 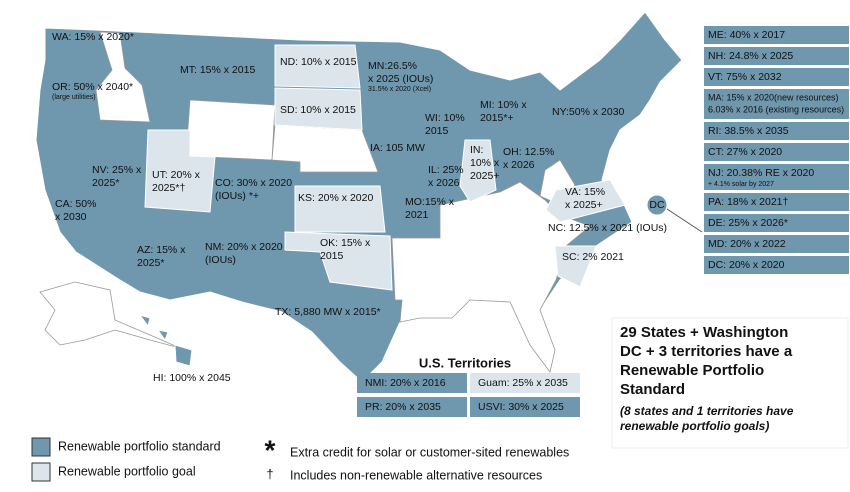 What do you see at coordinates (123, 77) in the screenshot?
I see `idaho` at bounding box center [123, 77].